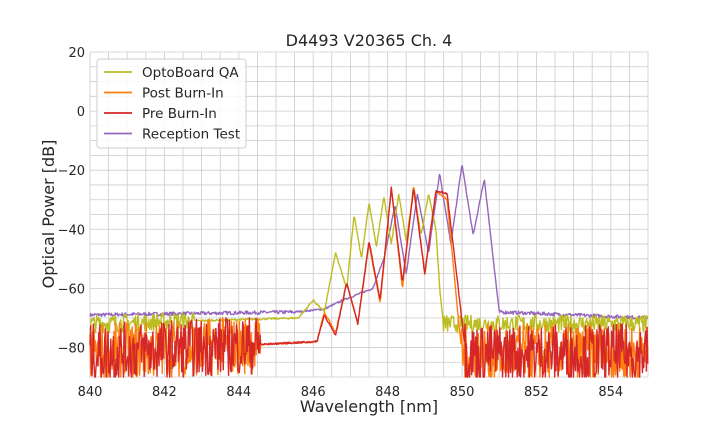 This screenshot has height=432, width=720. What do you see at coordinates (536, 392) in the screenshot?
I see `x-tick-label: 852` at bounding box center [536, 392].